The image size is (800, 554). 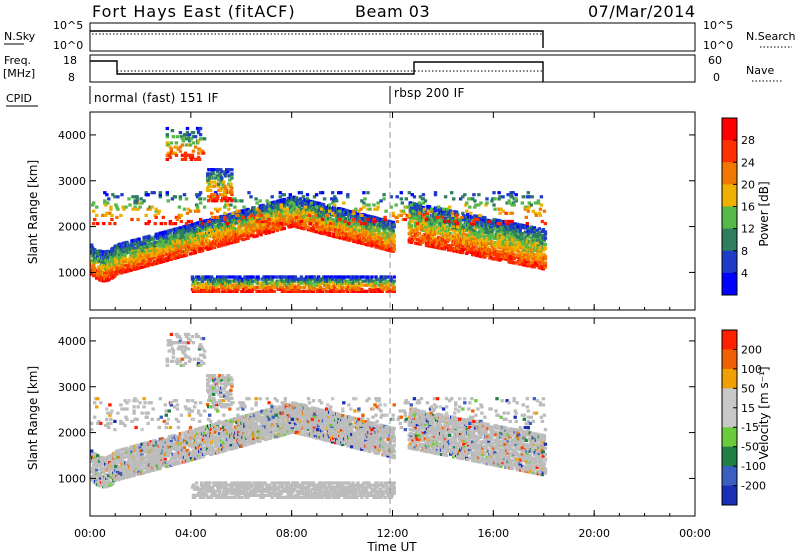 What do you see at coordinates (715, 60) in the screenshot?
I see `nave-tick-top: 60` at bounding box center [715, 60].